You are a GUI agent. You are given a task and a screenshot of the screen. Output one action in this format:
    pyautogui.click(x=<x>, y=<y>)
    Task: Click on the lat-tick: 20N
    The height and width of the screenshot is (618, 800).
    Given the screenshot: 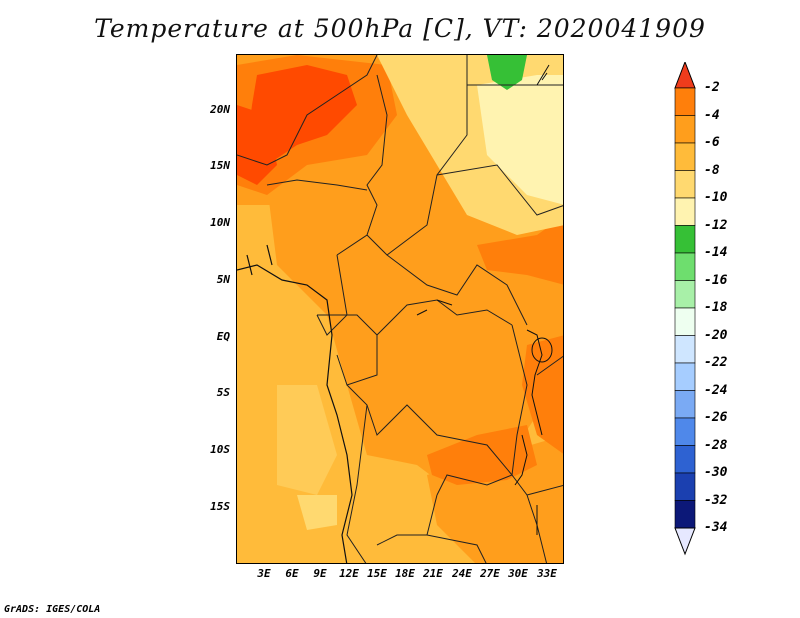 What is the action you would take?
    pyautogui.click(x=220, y=109)
    